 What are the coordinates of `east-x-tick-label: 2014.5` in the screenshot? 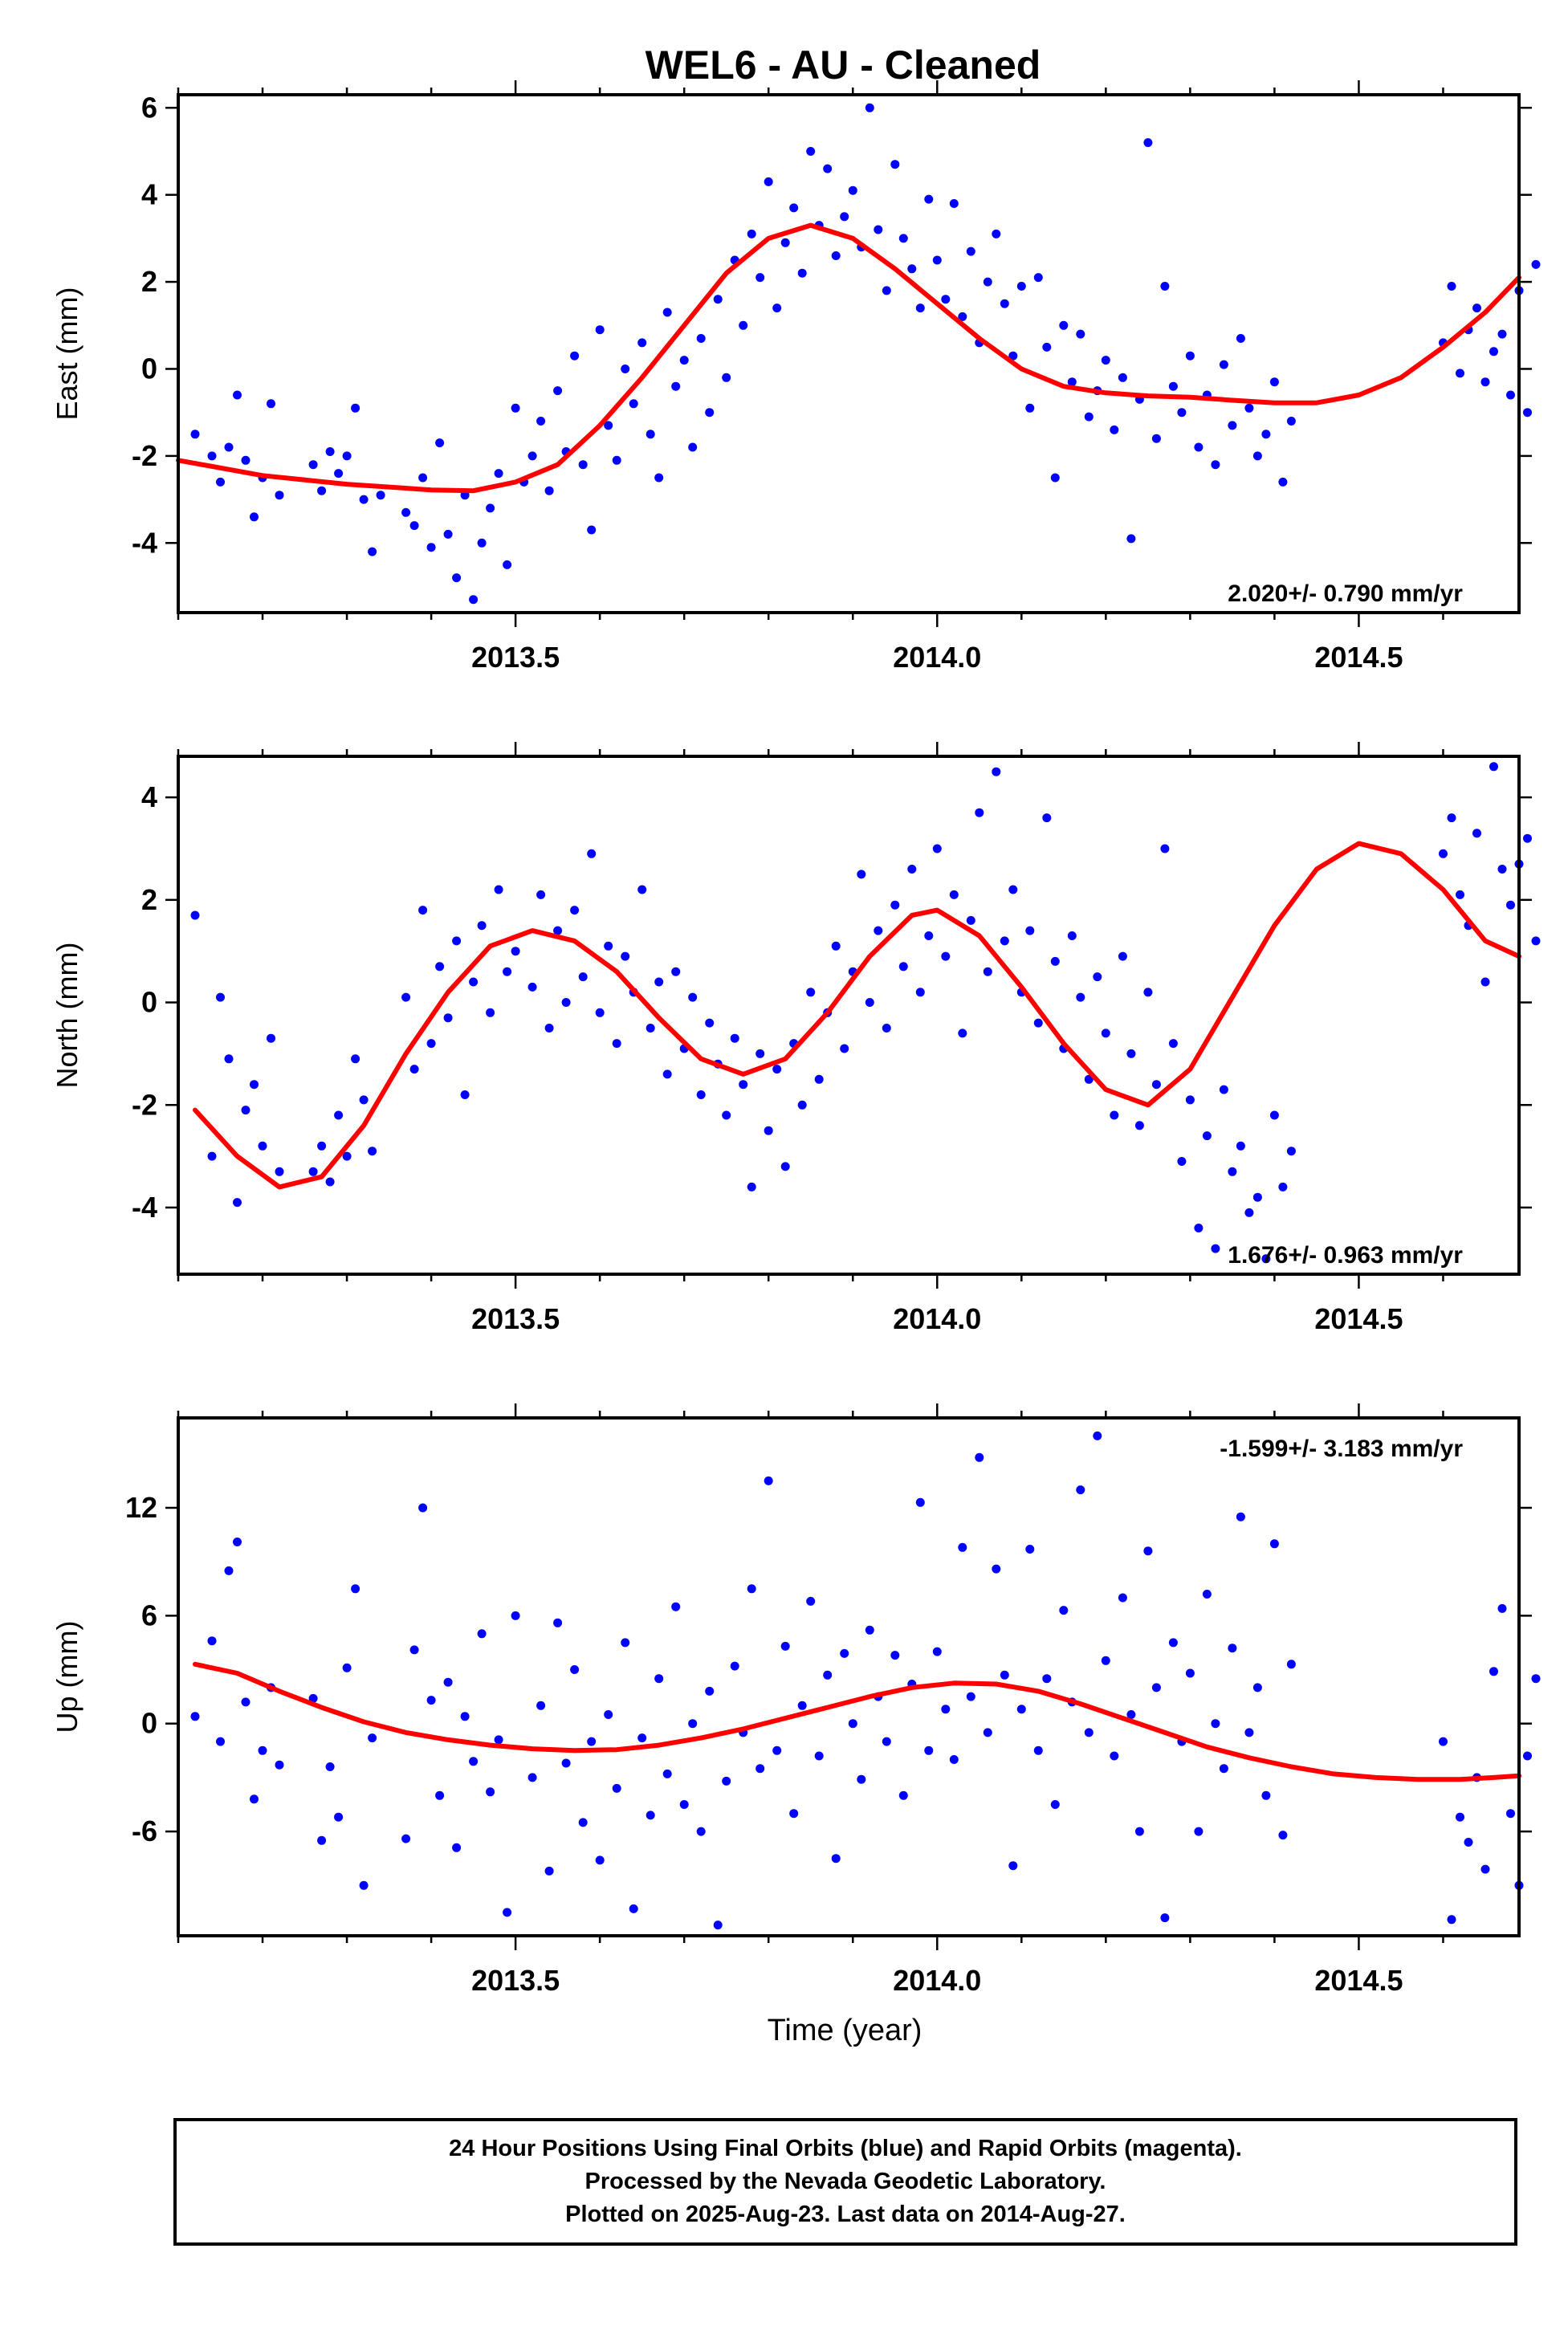 It's located at (1358, 657).